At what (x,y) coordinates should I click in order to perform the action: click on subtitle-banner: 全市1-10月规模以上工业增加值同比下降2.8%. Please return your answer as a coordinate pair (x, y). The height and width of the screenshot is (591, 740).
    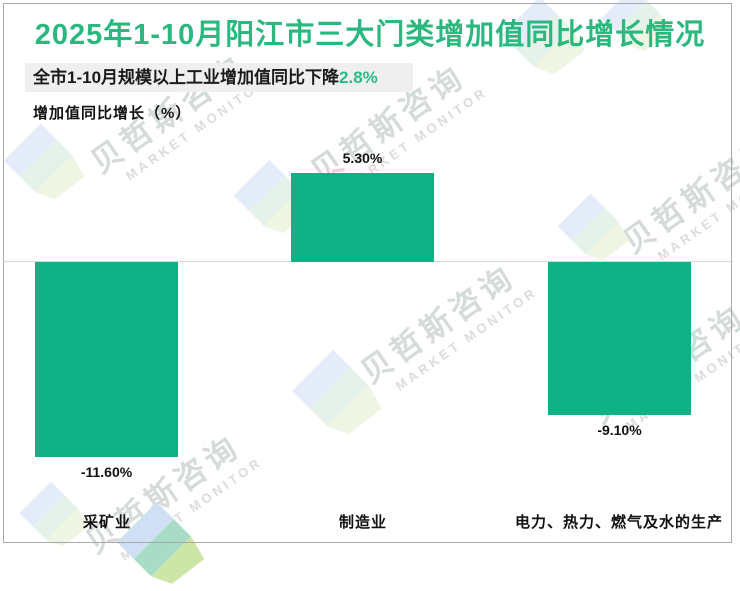
    Looking at the image, I should click on (219, 77).